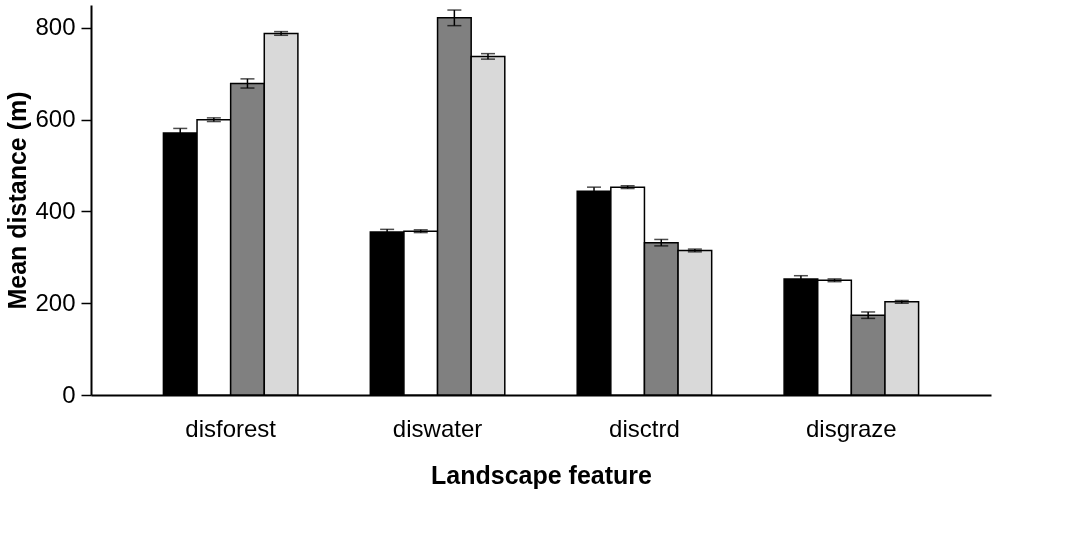  I want to click on x-axis-title: Landscape feature, so click(542, 474).